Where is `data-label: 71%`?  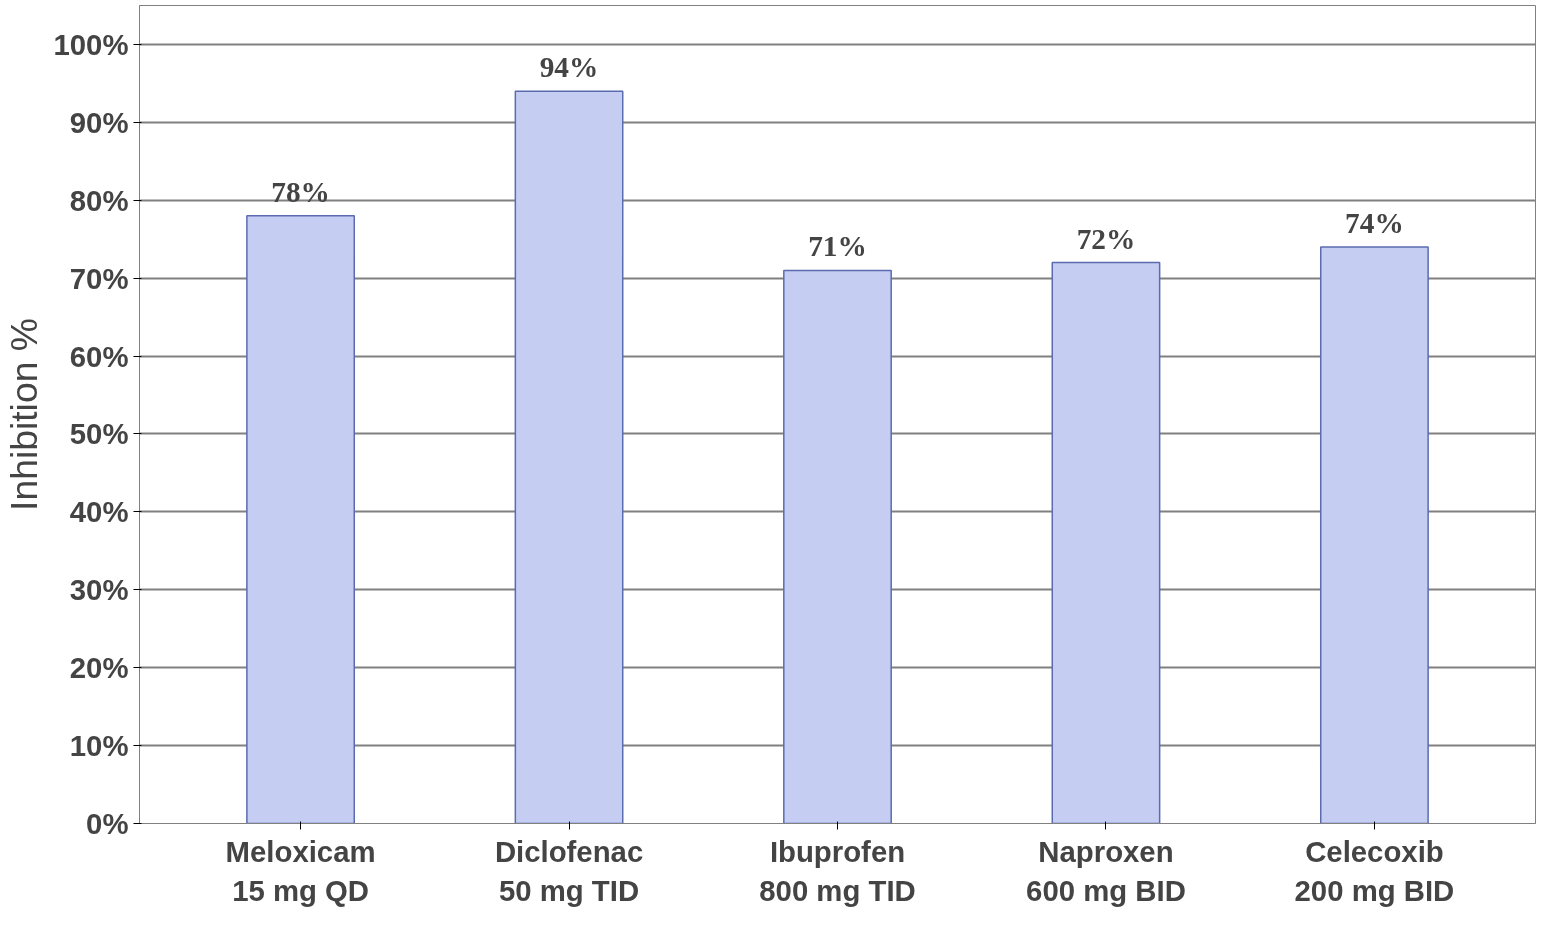 data-label: 71% is located at coordinates (837, 246).